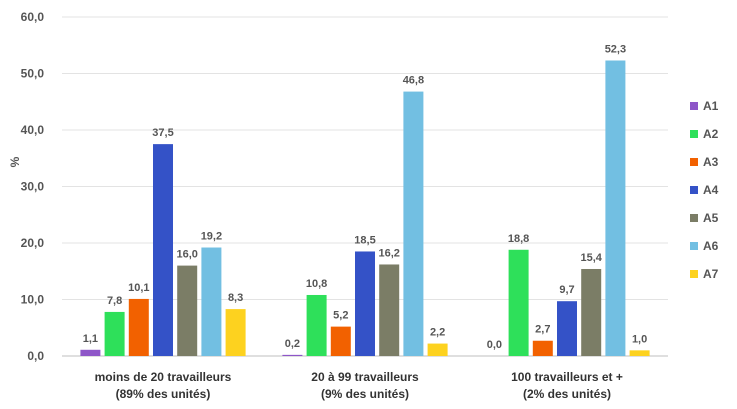 Image resolution: width=737 pixels, height=409 pixels. What do you see at coordinates (494, 345) in the screenshot?
I see `value-label: 0,0` at bounding box center [494, 345].